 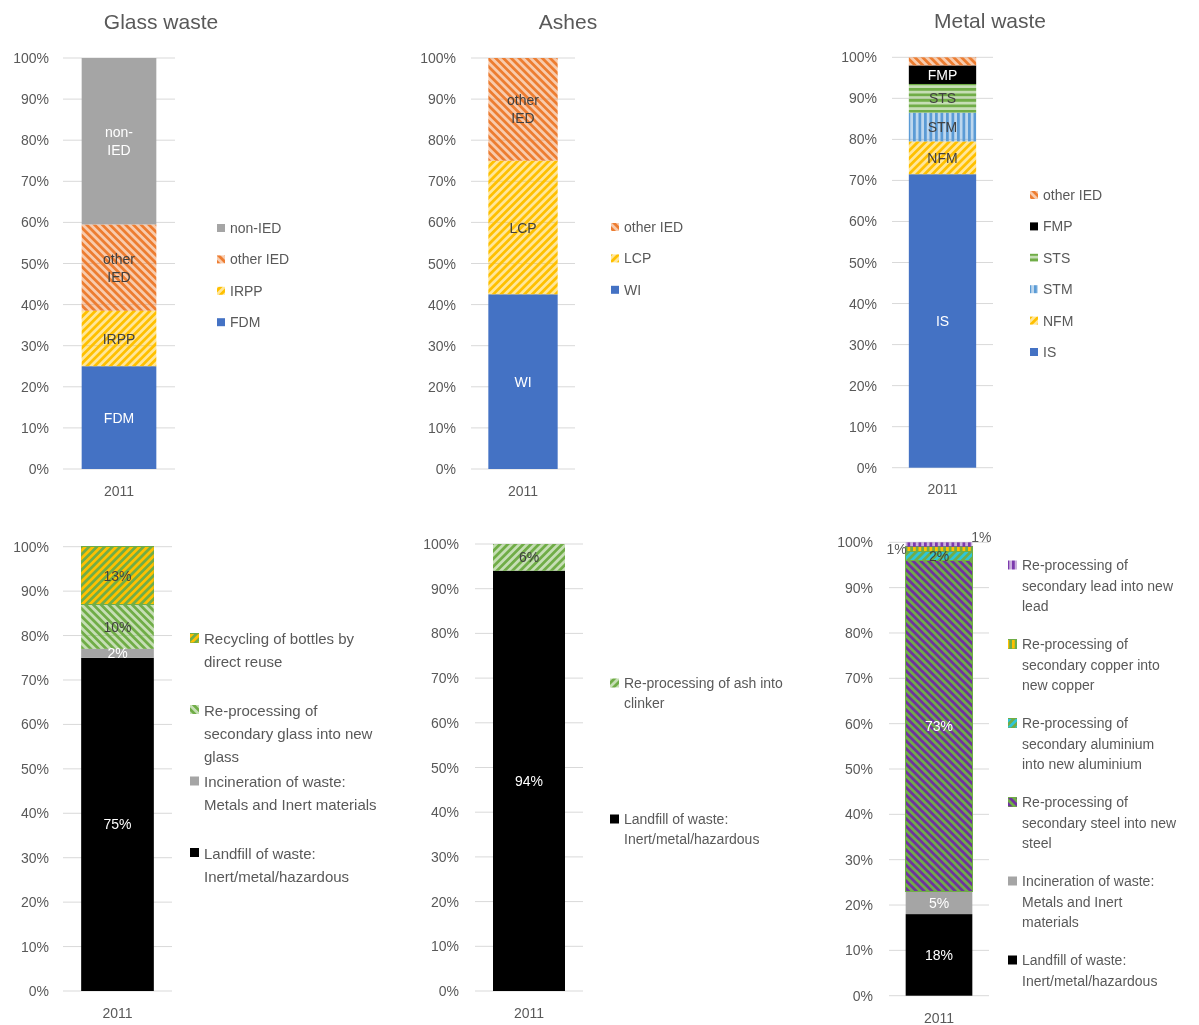 What do you see at coordinates (117, 575) in the screenshot?
I see `data-label: 13%` at bounding box center [117, 575].